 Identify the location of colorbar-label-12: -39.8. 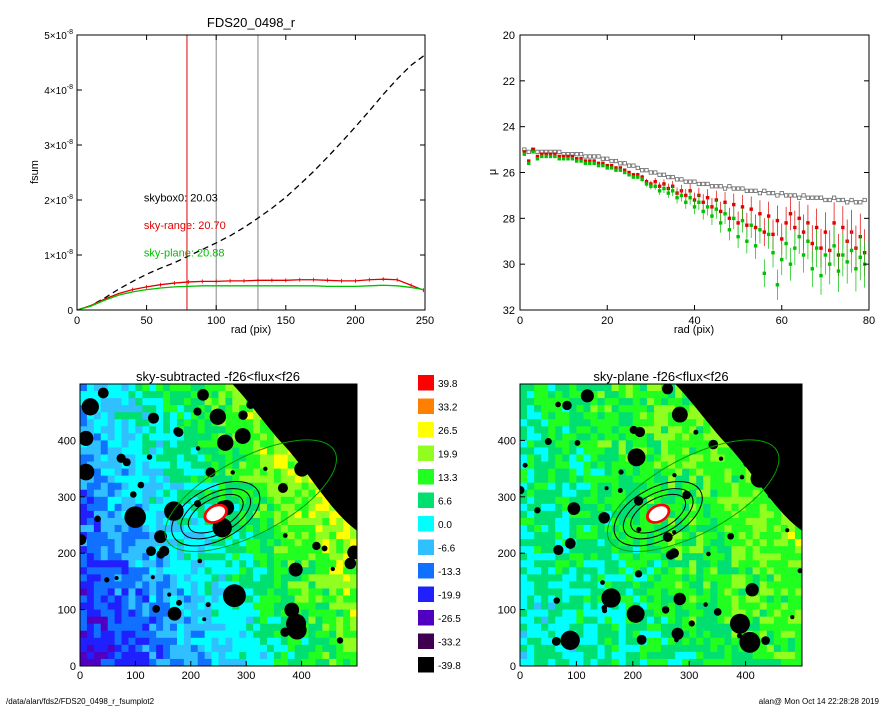
(449, 666).